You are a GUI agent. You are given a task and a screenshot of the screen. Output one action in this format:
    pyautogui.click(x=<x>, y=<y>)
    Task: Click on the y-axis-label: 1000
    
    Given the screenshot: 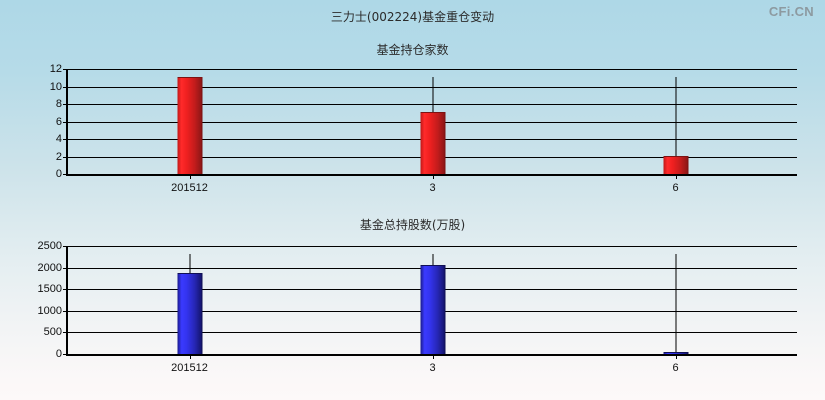 What is the action you would take?
    pyautogui.click(x=49, y=310)
    